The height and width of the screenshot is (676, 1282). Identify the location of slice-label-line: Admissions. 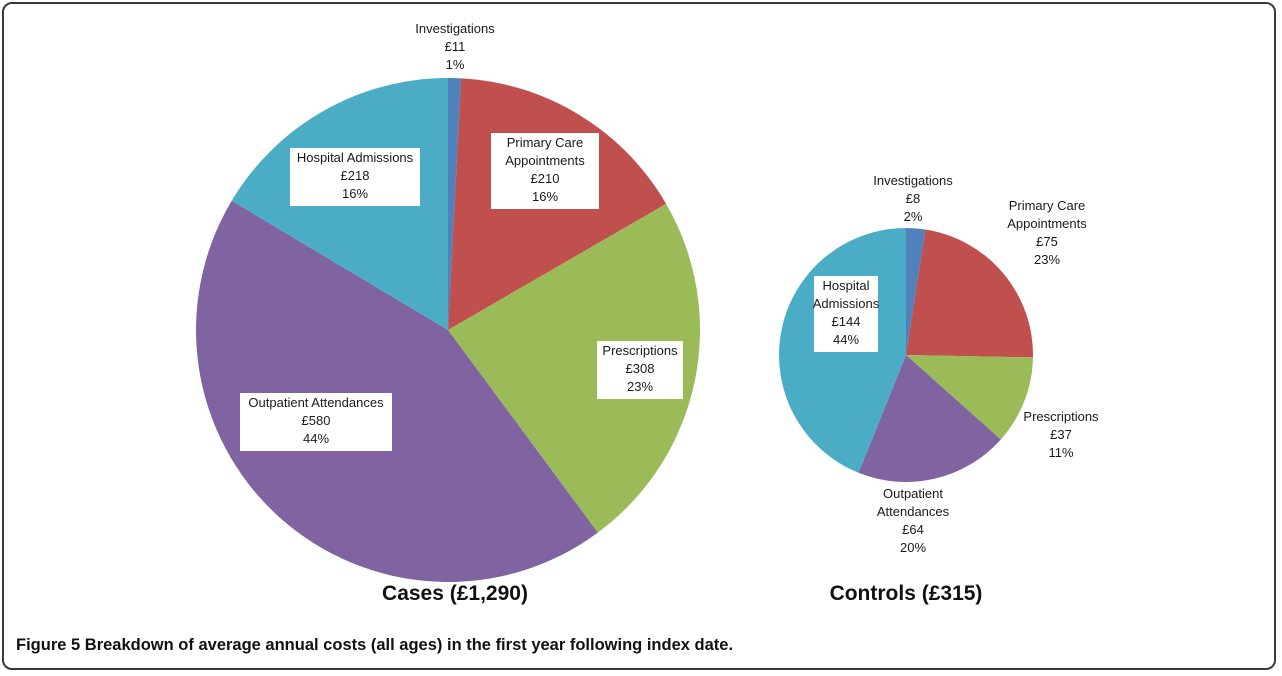
(846, 303).